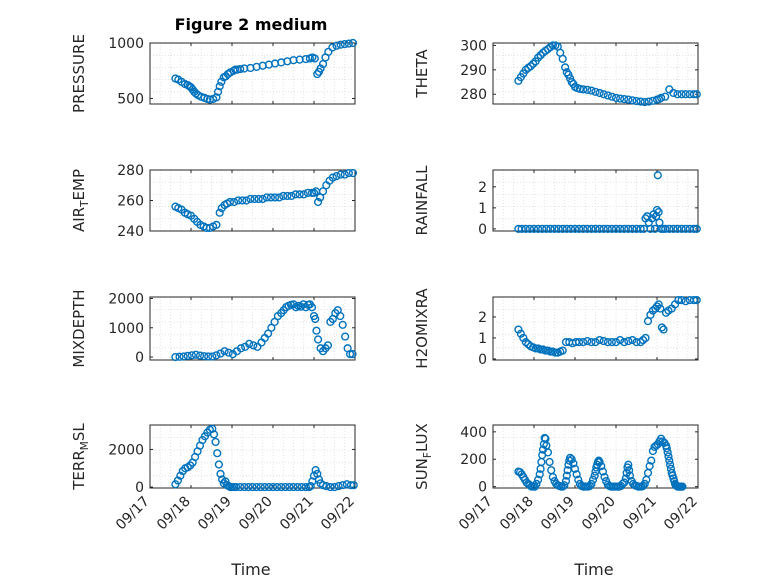 This screenshot has height=583, width=778. Describe the element at coordinates (79, 328) in the screenshot. I see `y-axis-label-main: MIXDEPTH` at that location.